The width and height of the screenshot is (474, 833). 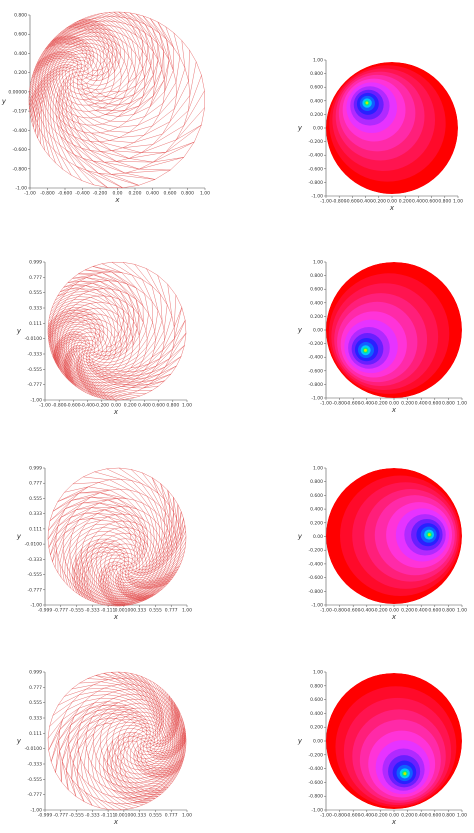 What do you see at coordinates (108, 816) in the screenshot?
I see `x-tick-label: -0.111` at bounding box center [108, 816].